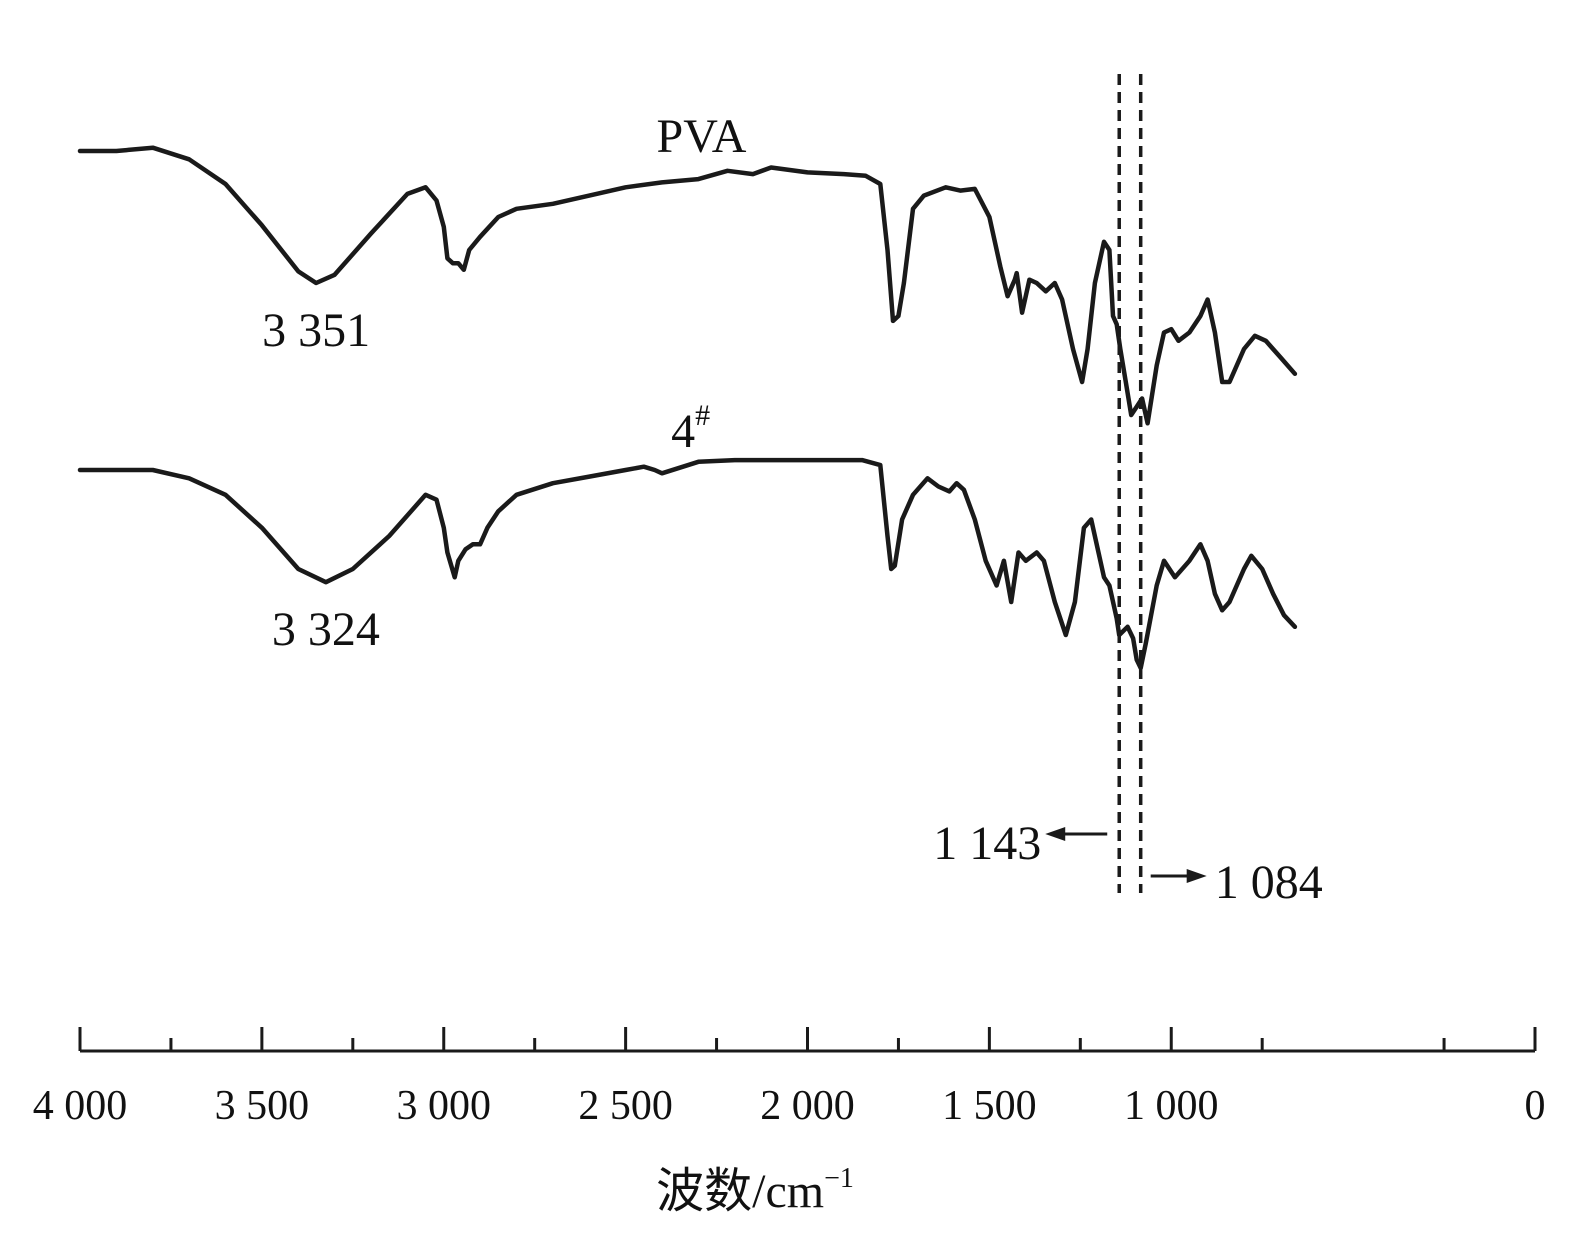 Image resolution: width=1583 pixels, height=1252 pixels. What do you see at coordinates (1171, 1106) in the screenshot?
I see `x-tick-label: 1 000` at bounding box center [1171, 1106].